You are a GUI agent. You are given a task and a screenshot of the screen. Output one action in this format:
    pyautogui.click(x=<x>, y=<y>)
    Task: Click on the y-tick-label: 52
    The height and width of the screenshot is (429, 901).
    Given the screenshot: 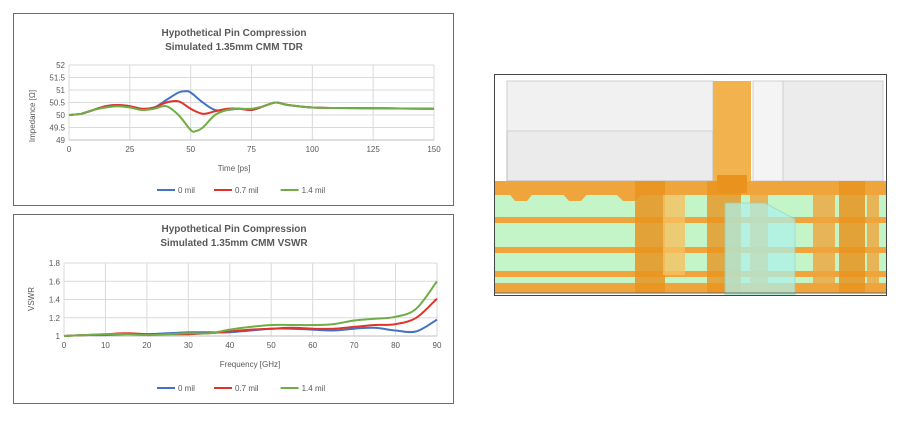 What is the action you would take?
    pyautogui.click(x=60, y=65)
    